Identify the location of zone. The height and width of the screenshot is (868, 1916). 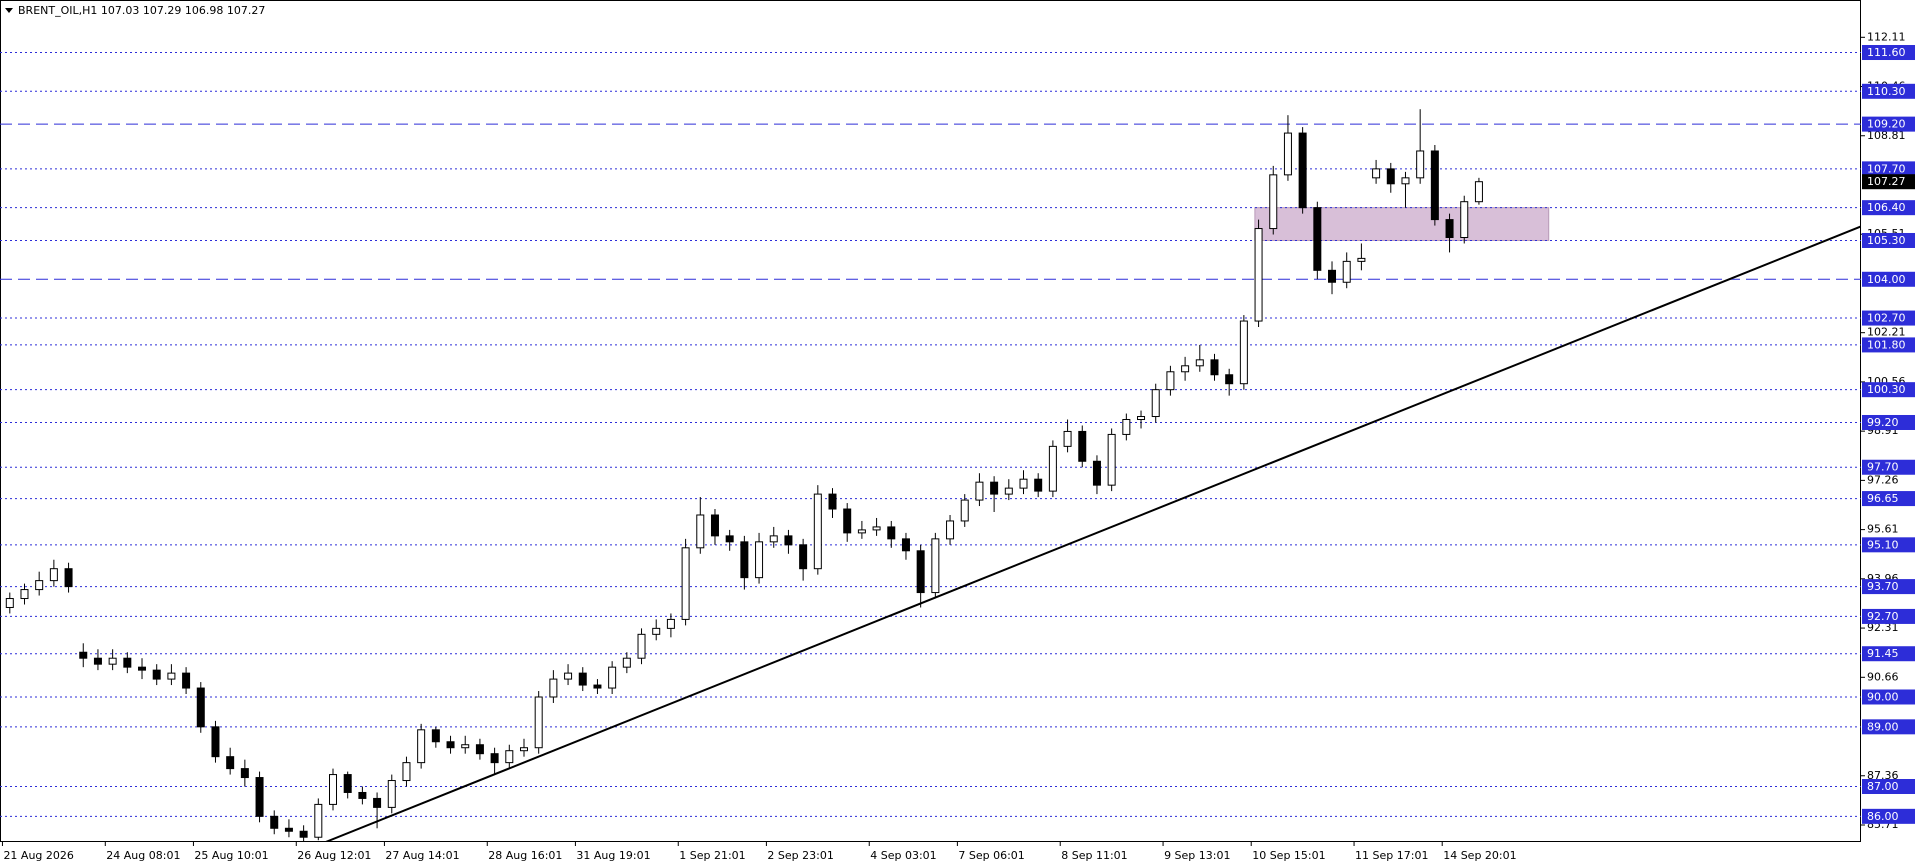
(1402, 224).